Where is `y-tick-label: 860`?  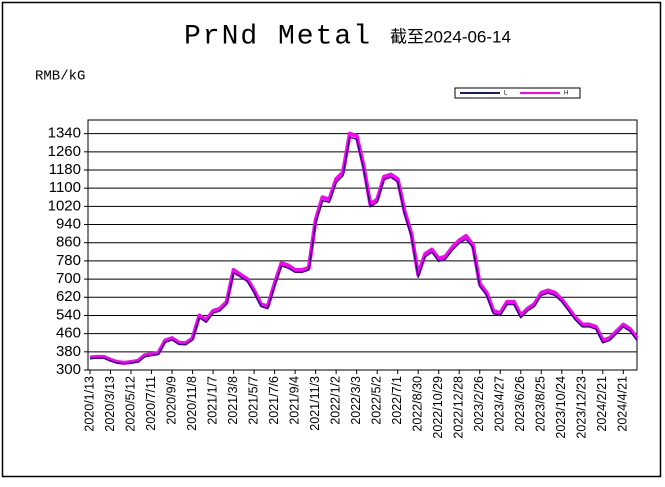 y-tick-label: 860 is located at coordinates (68, 242).